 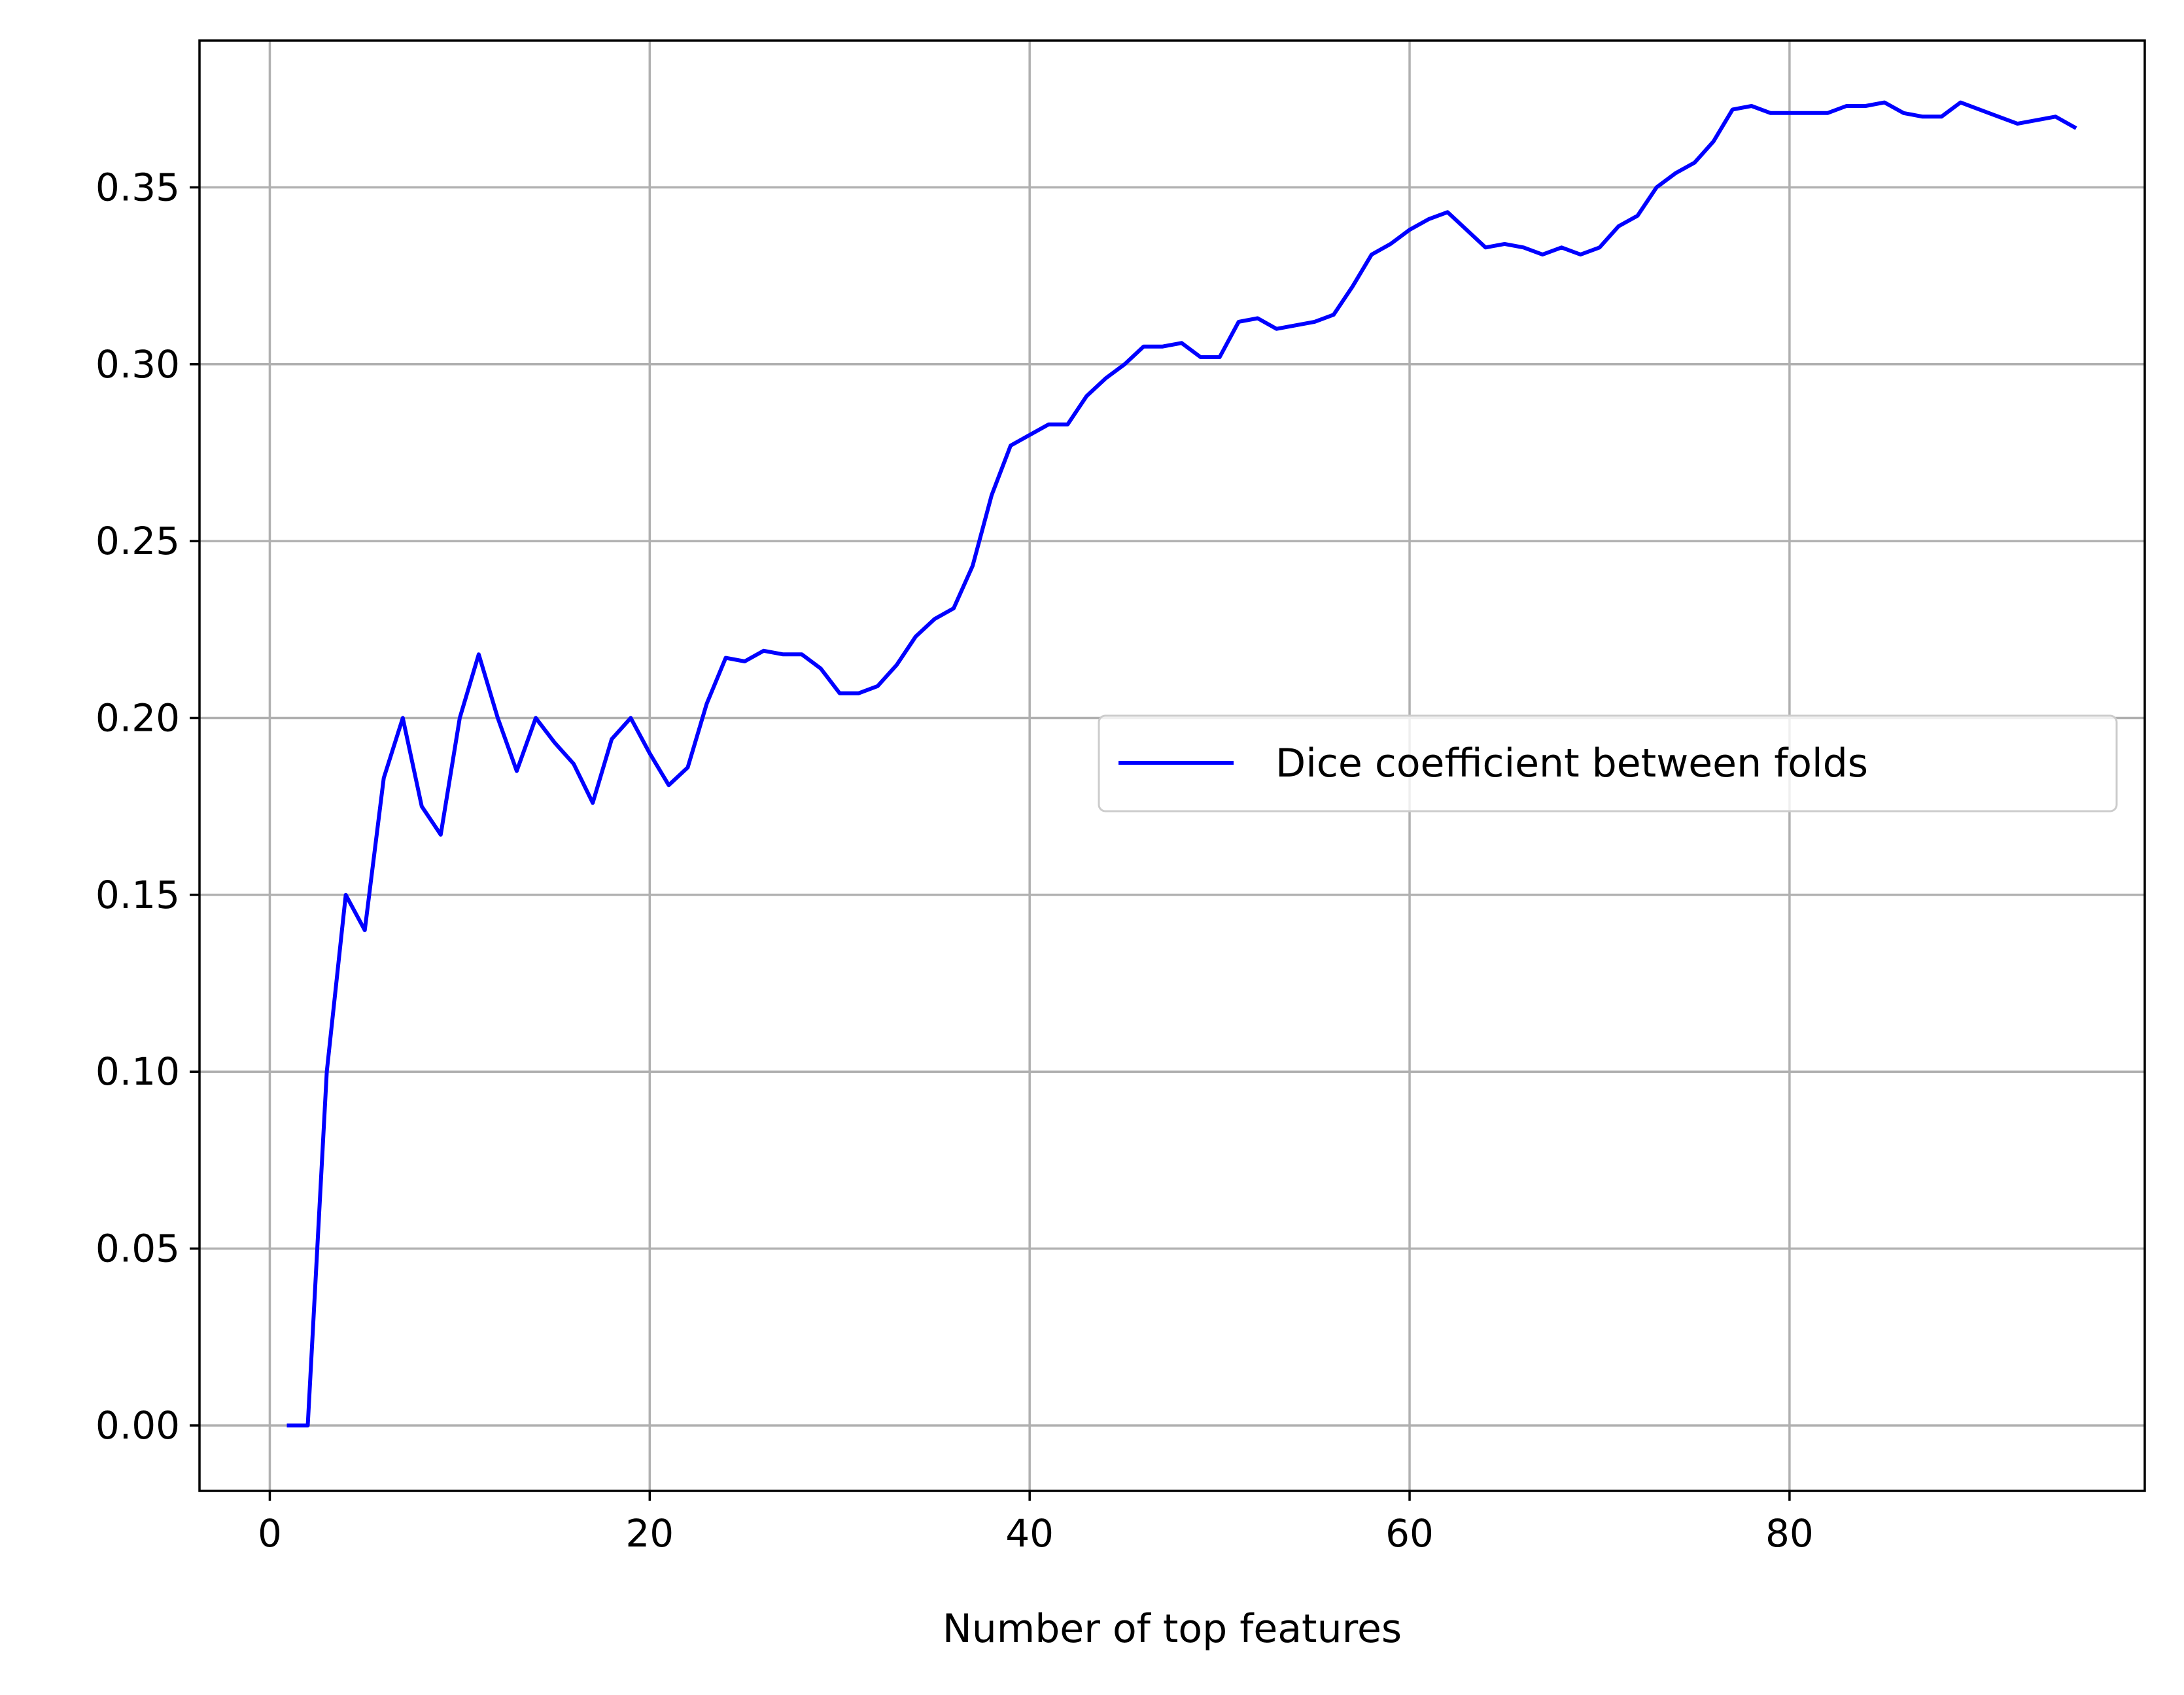 I want to click on x-axis-ticks: 0 20 40 60 80, so click(x=1036, y=1523).